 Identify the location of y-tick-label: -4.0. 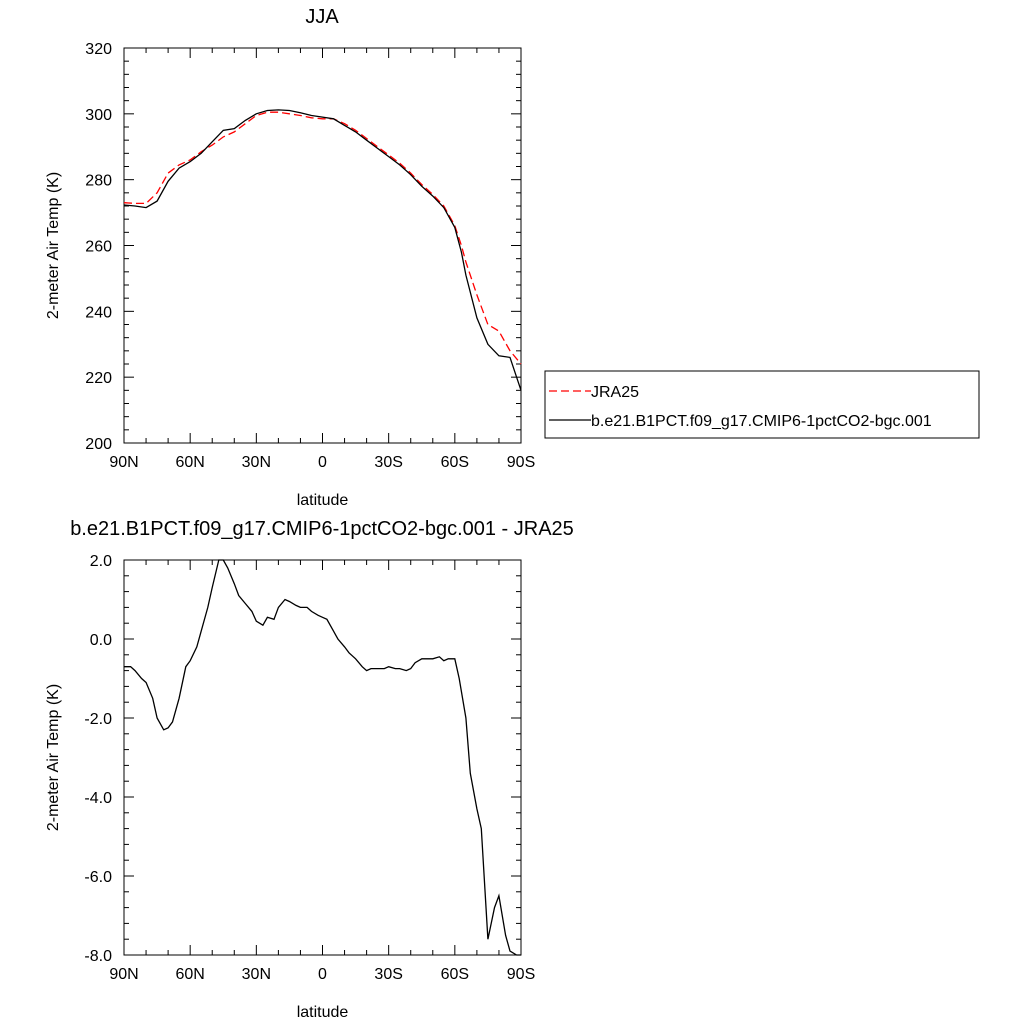
(98, 798).